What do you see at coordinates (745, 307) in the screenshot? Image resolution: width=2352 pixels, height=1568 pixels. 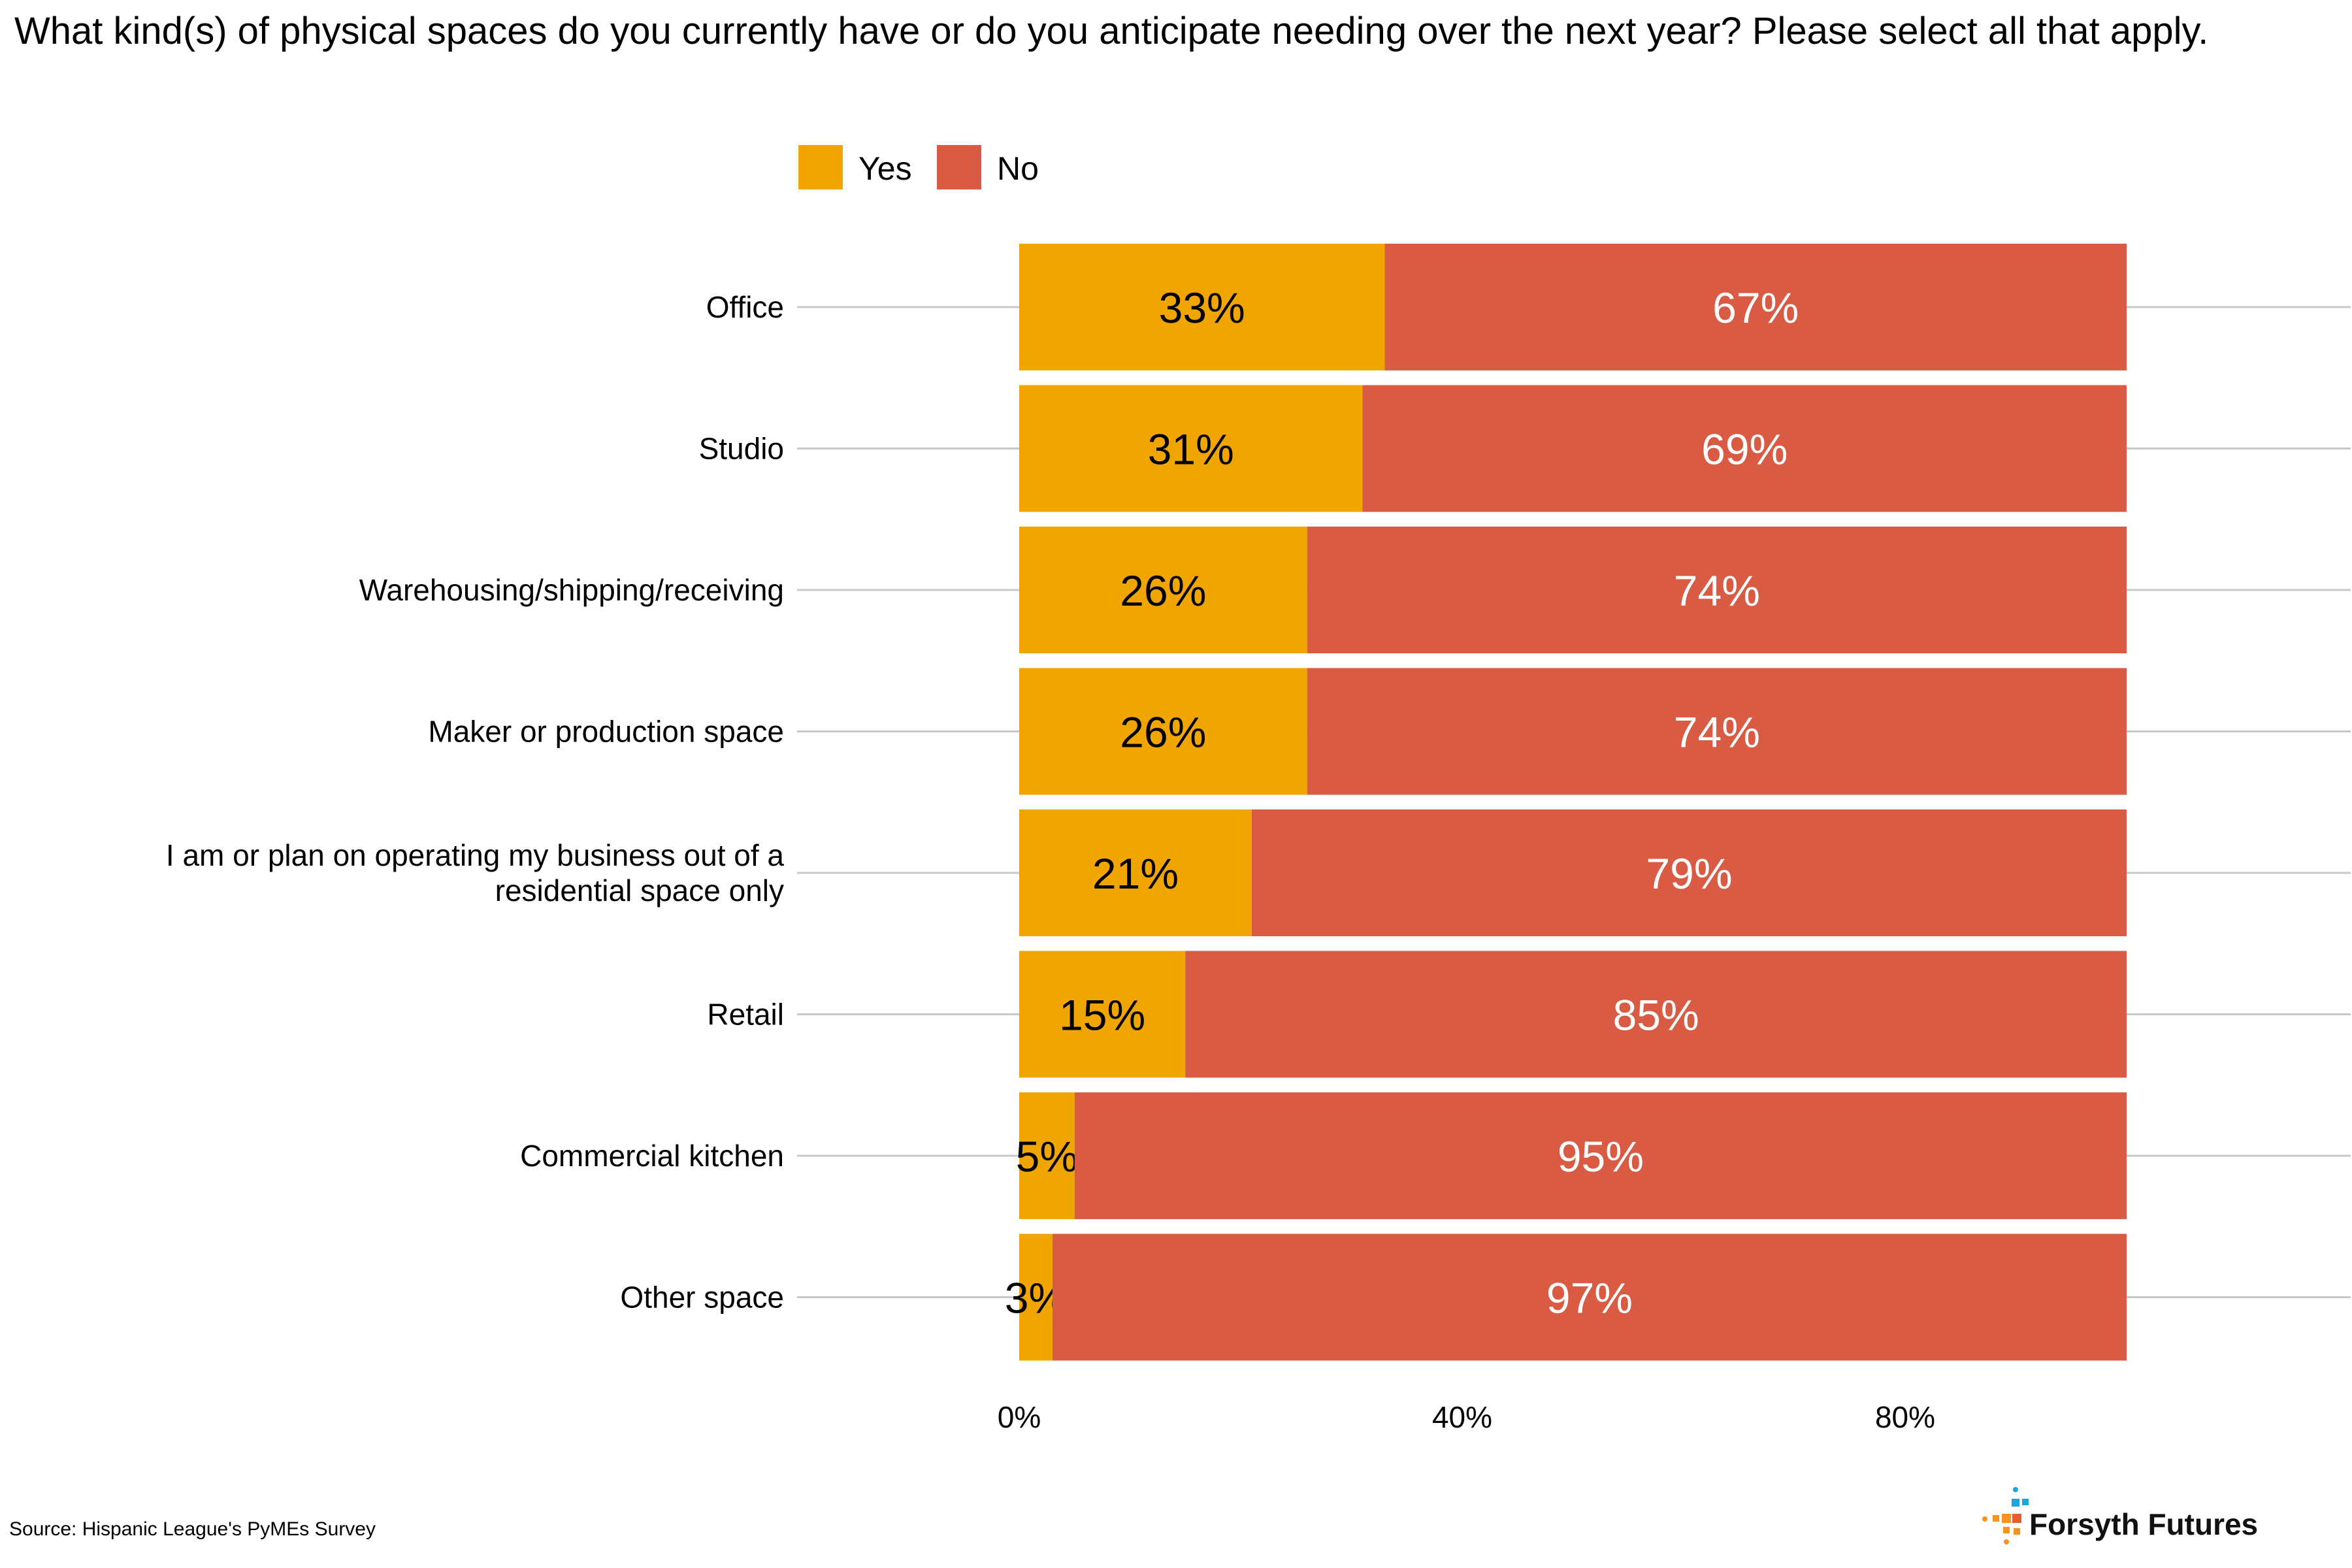 I see `y-label: Office` at bounding box center [745, 307].